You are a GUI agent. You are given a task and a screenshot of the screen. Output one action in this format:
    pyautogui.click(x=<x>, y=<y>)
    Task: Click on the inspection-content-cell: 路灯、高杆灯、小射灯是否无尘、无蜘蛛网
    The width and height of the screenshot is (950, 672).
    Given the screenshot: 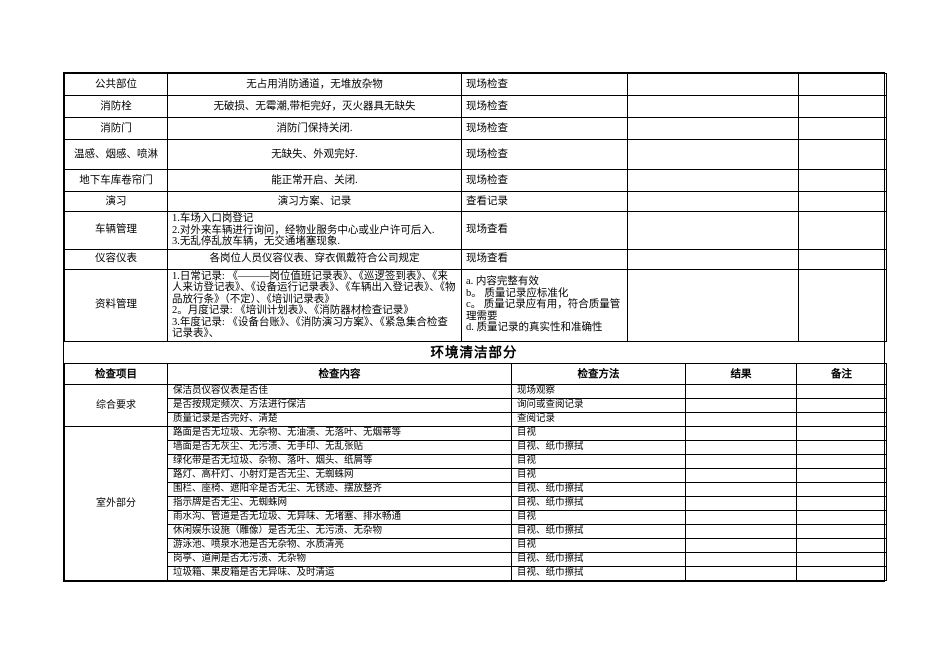 What is the action you would take?
    pyautogui.click(x=339, y=475)
    